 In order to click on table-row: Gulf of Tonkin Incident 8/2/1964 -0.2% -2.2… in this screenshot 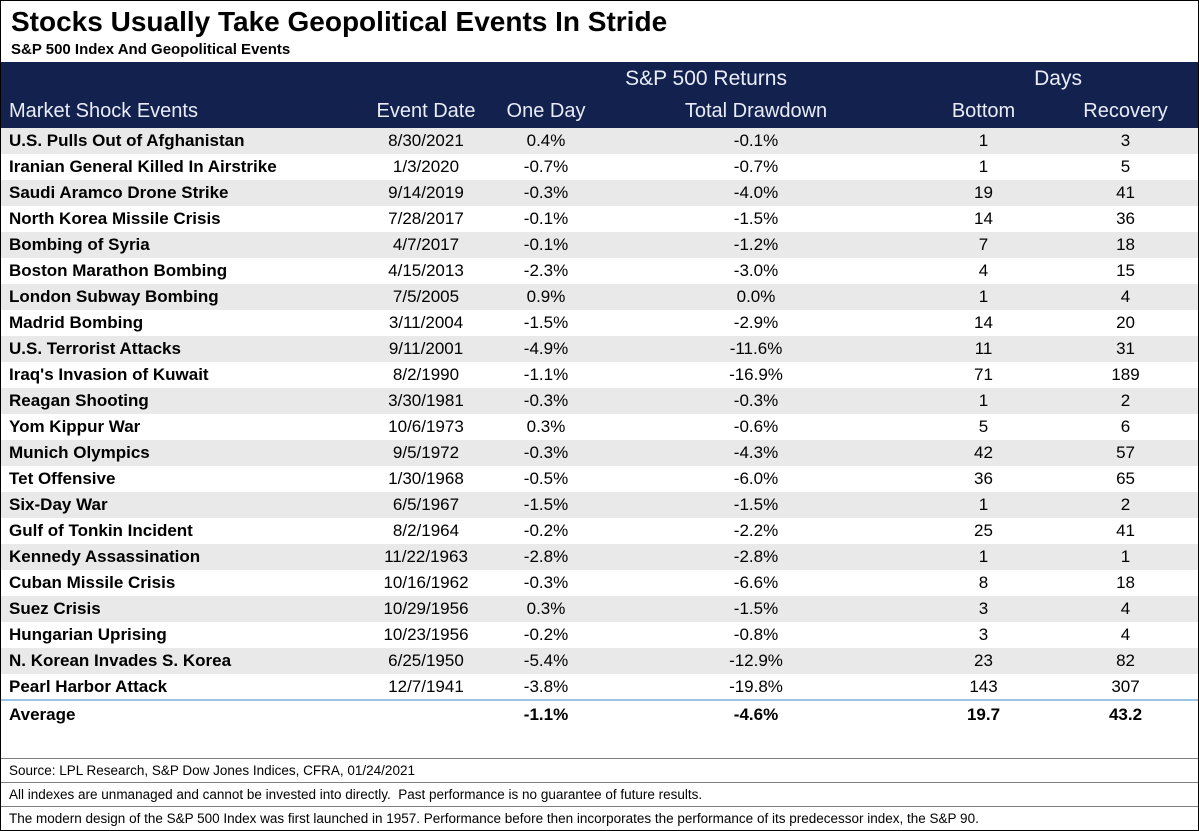, I will do `click(599, 531)`.